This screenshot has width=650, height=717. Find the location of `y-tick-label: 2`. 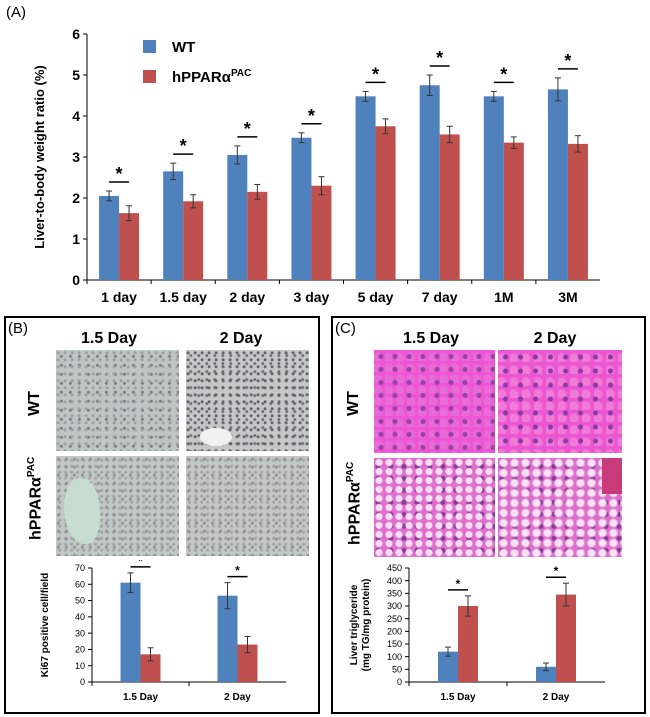

y-tick-label: 2 is located at coordinates (76, 198).